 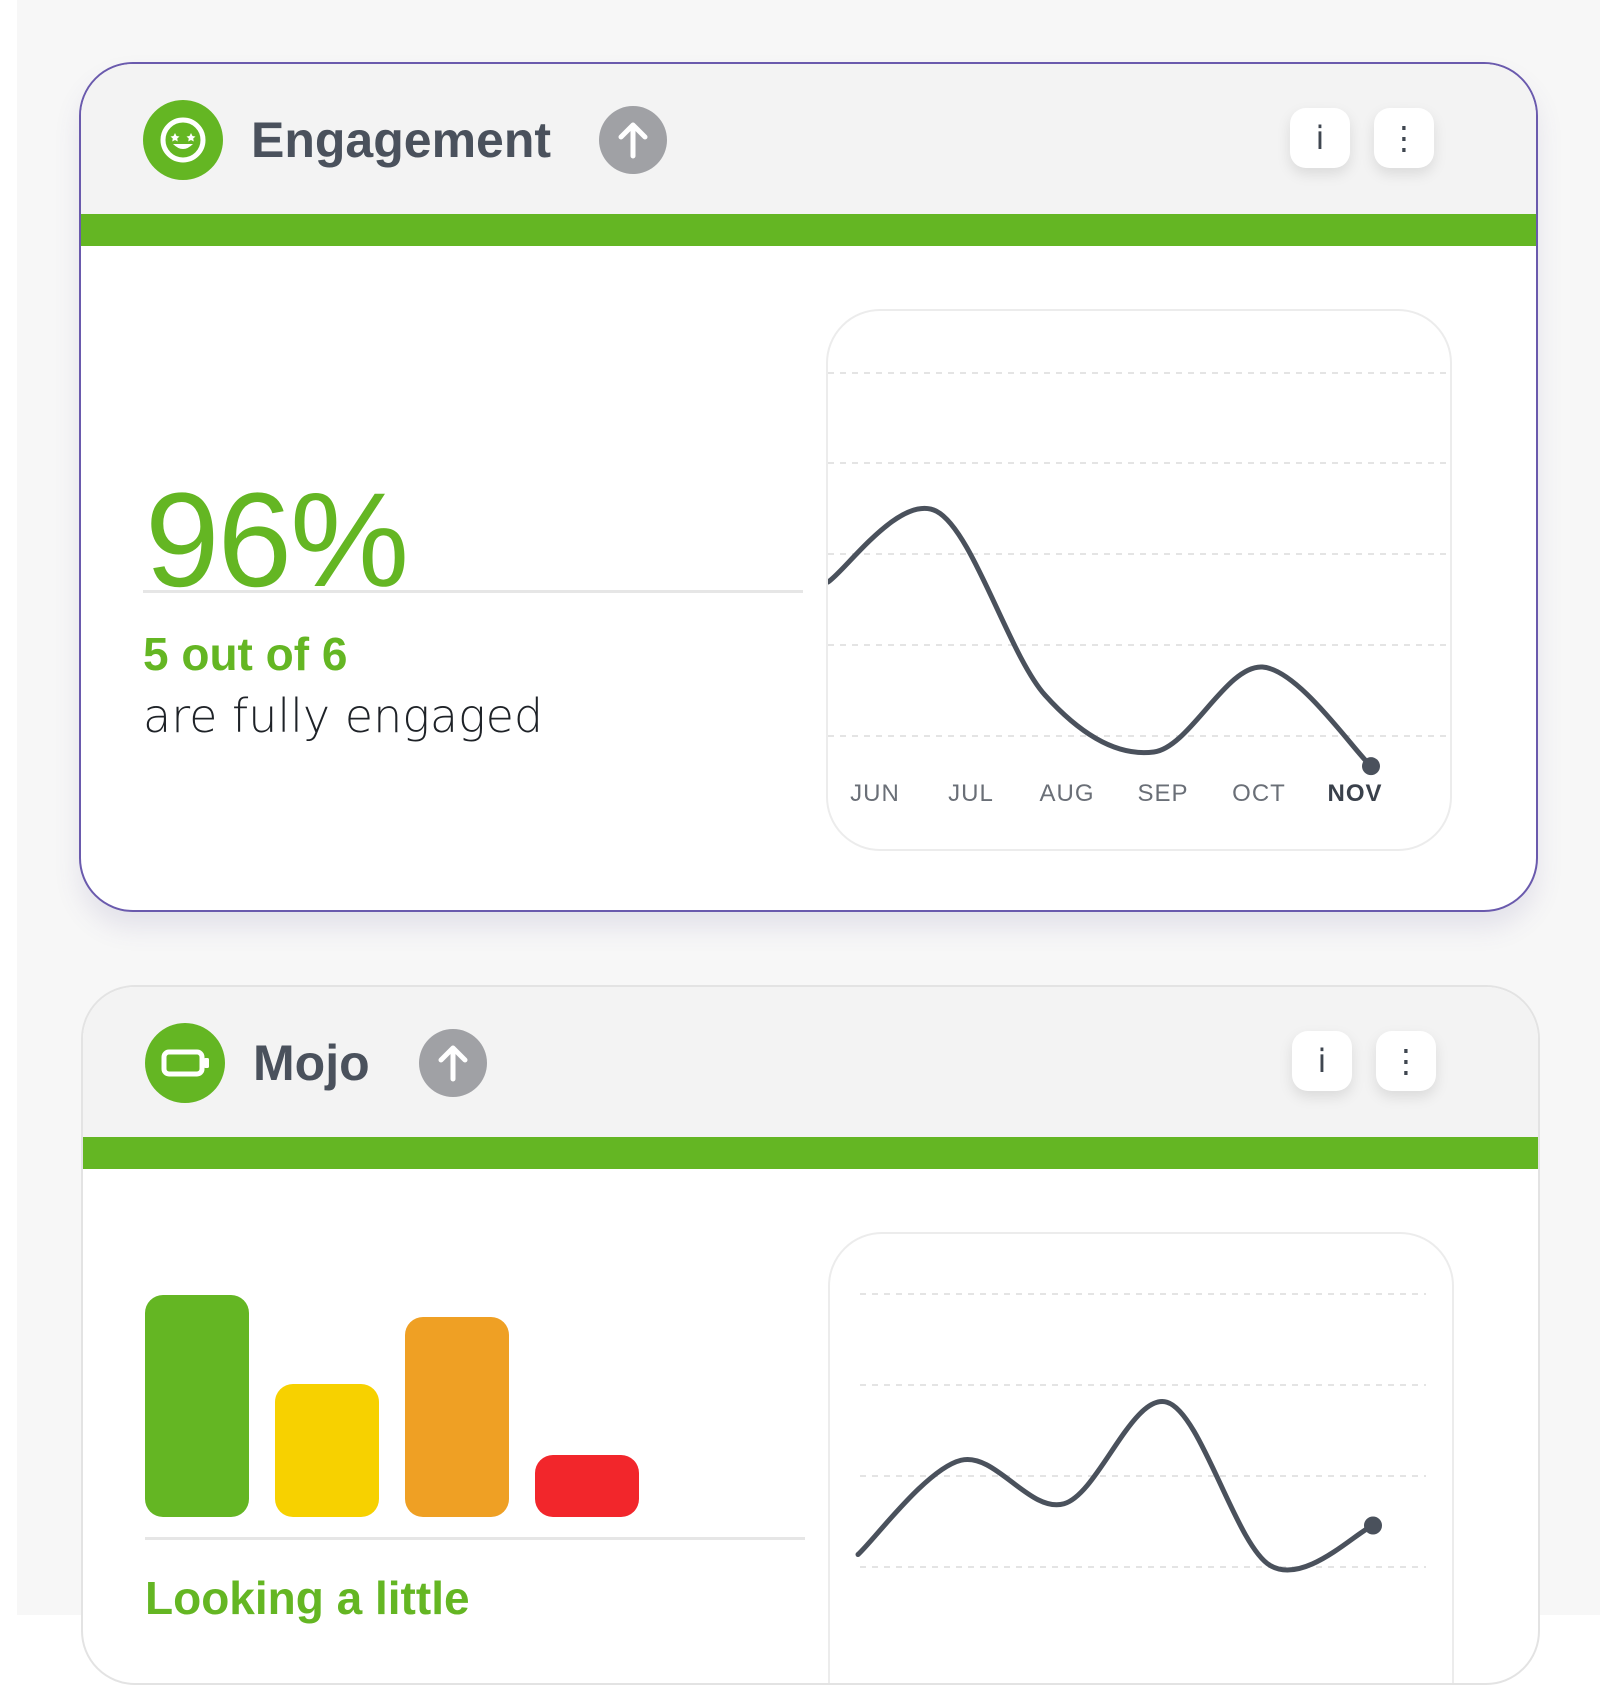 What do you see at coordinates (473, 591) in the screenshot?
I see `engagement-divider` at bounding box center [473, 591].